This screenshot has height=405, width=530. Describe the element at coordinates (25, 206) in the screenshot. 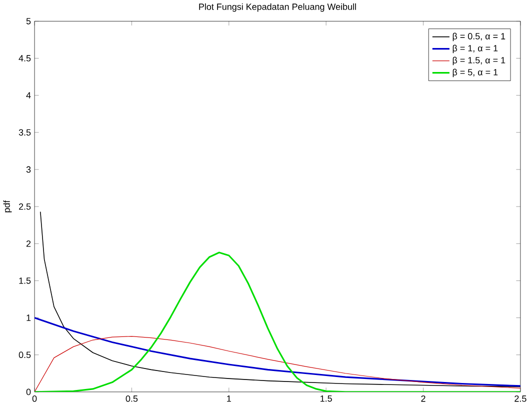

I see `y-tick-label: 2.5` at that location.